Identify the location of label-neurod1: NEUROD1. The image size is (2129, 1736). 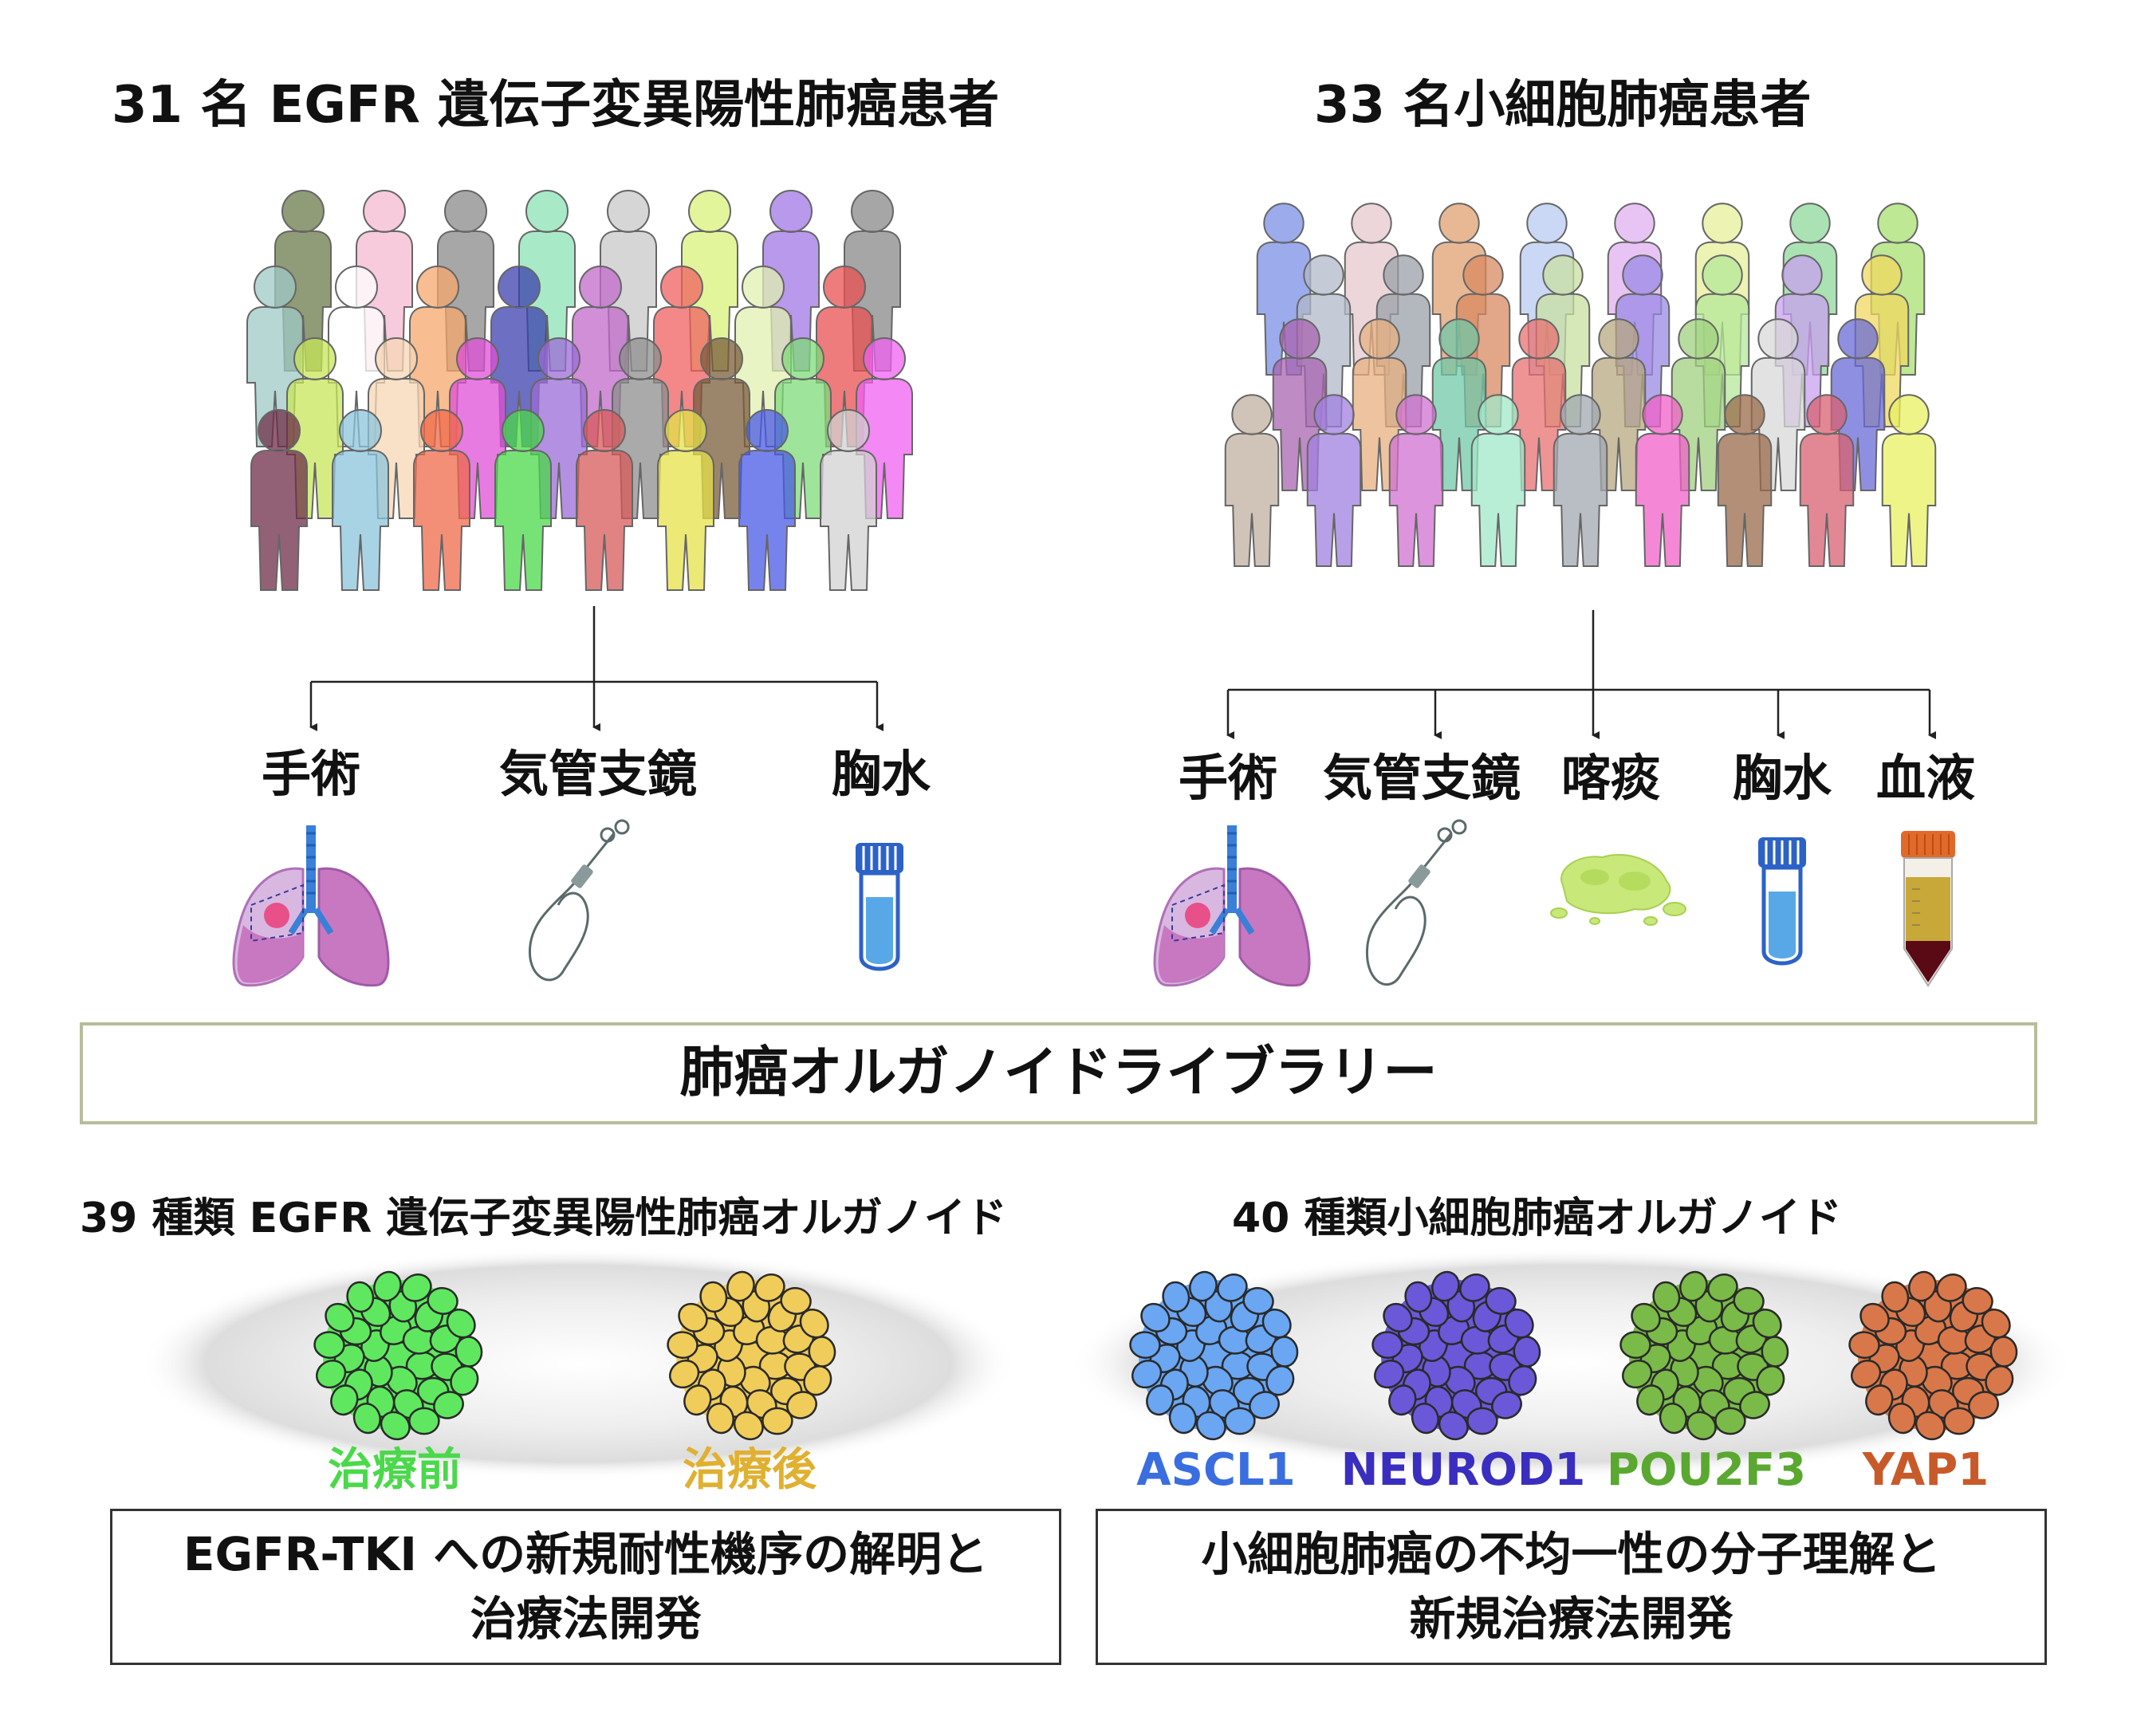
(1463, 1470).